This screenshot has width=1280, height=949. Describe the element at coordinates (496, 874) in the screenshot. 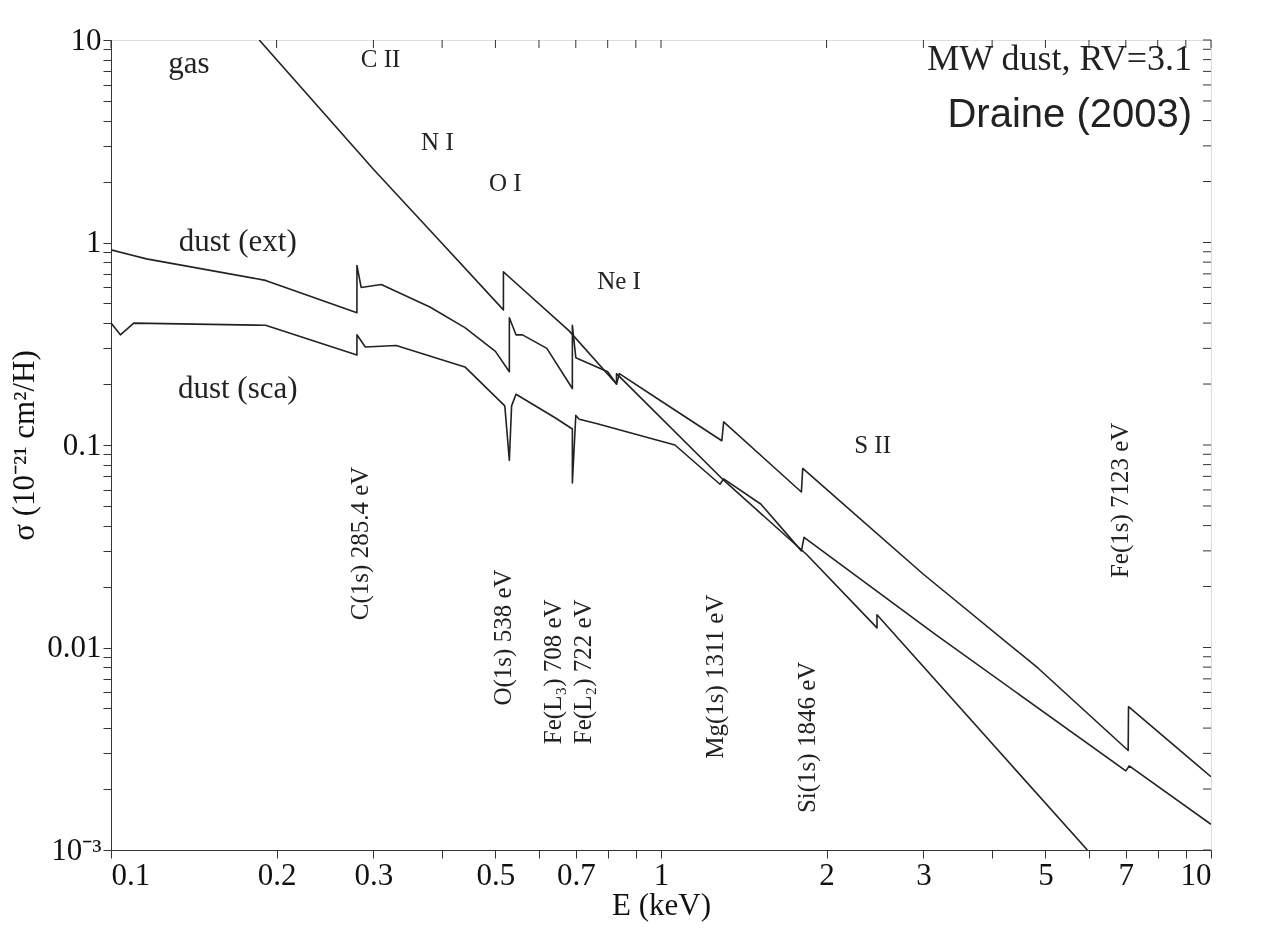

I see `x-tick-label: 0.5` at that location.